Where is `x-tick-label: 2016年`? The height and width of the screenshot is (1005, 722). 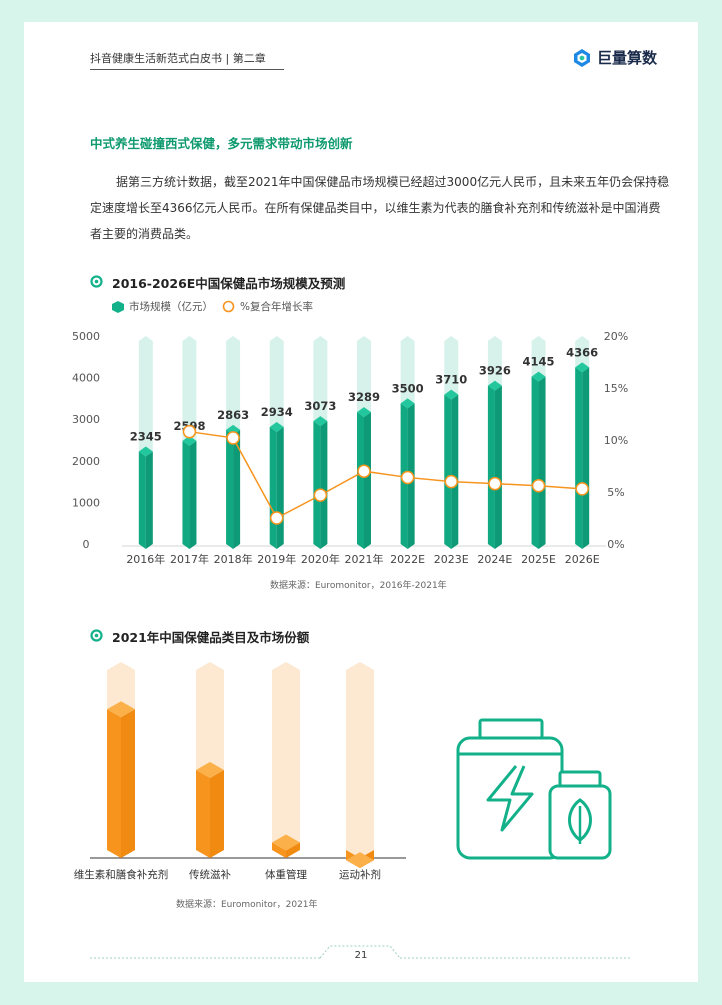 x-tick-label: 2016年 is located at coordinates (145, 559).